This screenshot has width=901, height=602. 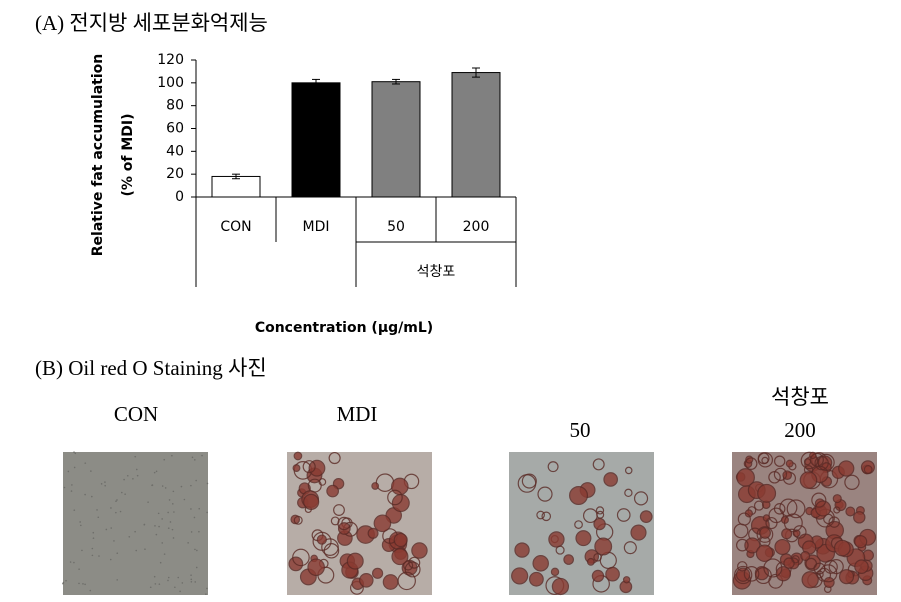 I want to click on section-title: (B) Oil red O Staining 사진, so click(x=151, y=368).